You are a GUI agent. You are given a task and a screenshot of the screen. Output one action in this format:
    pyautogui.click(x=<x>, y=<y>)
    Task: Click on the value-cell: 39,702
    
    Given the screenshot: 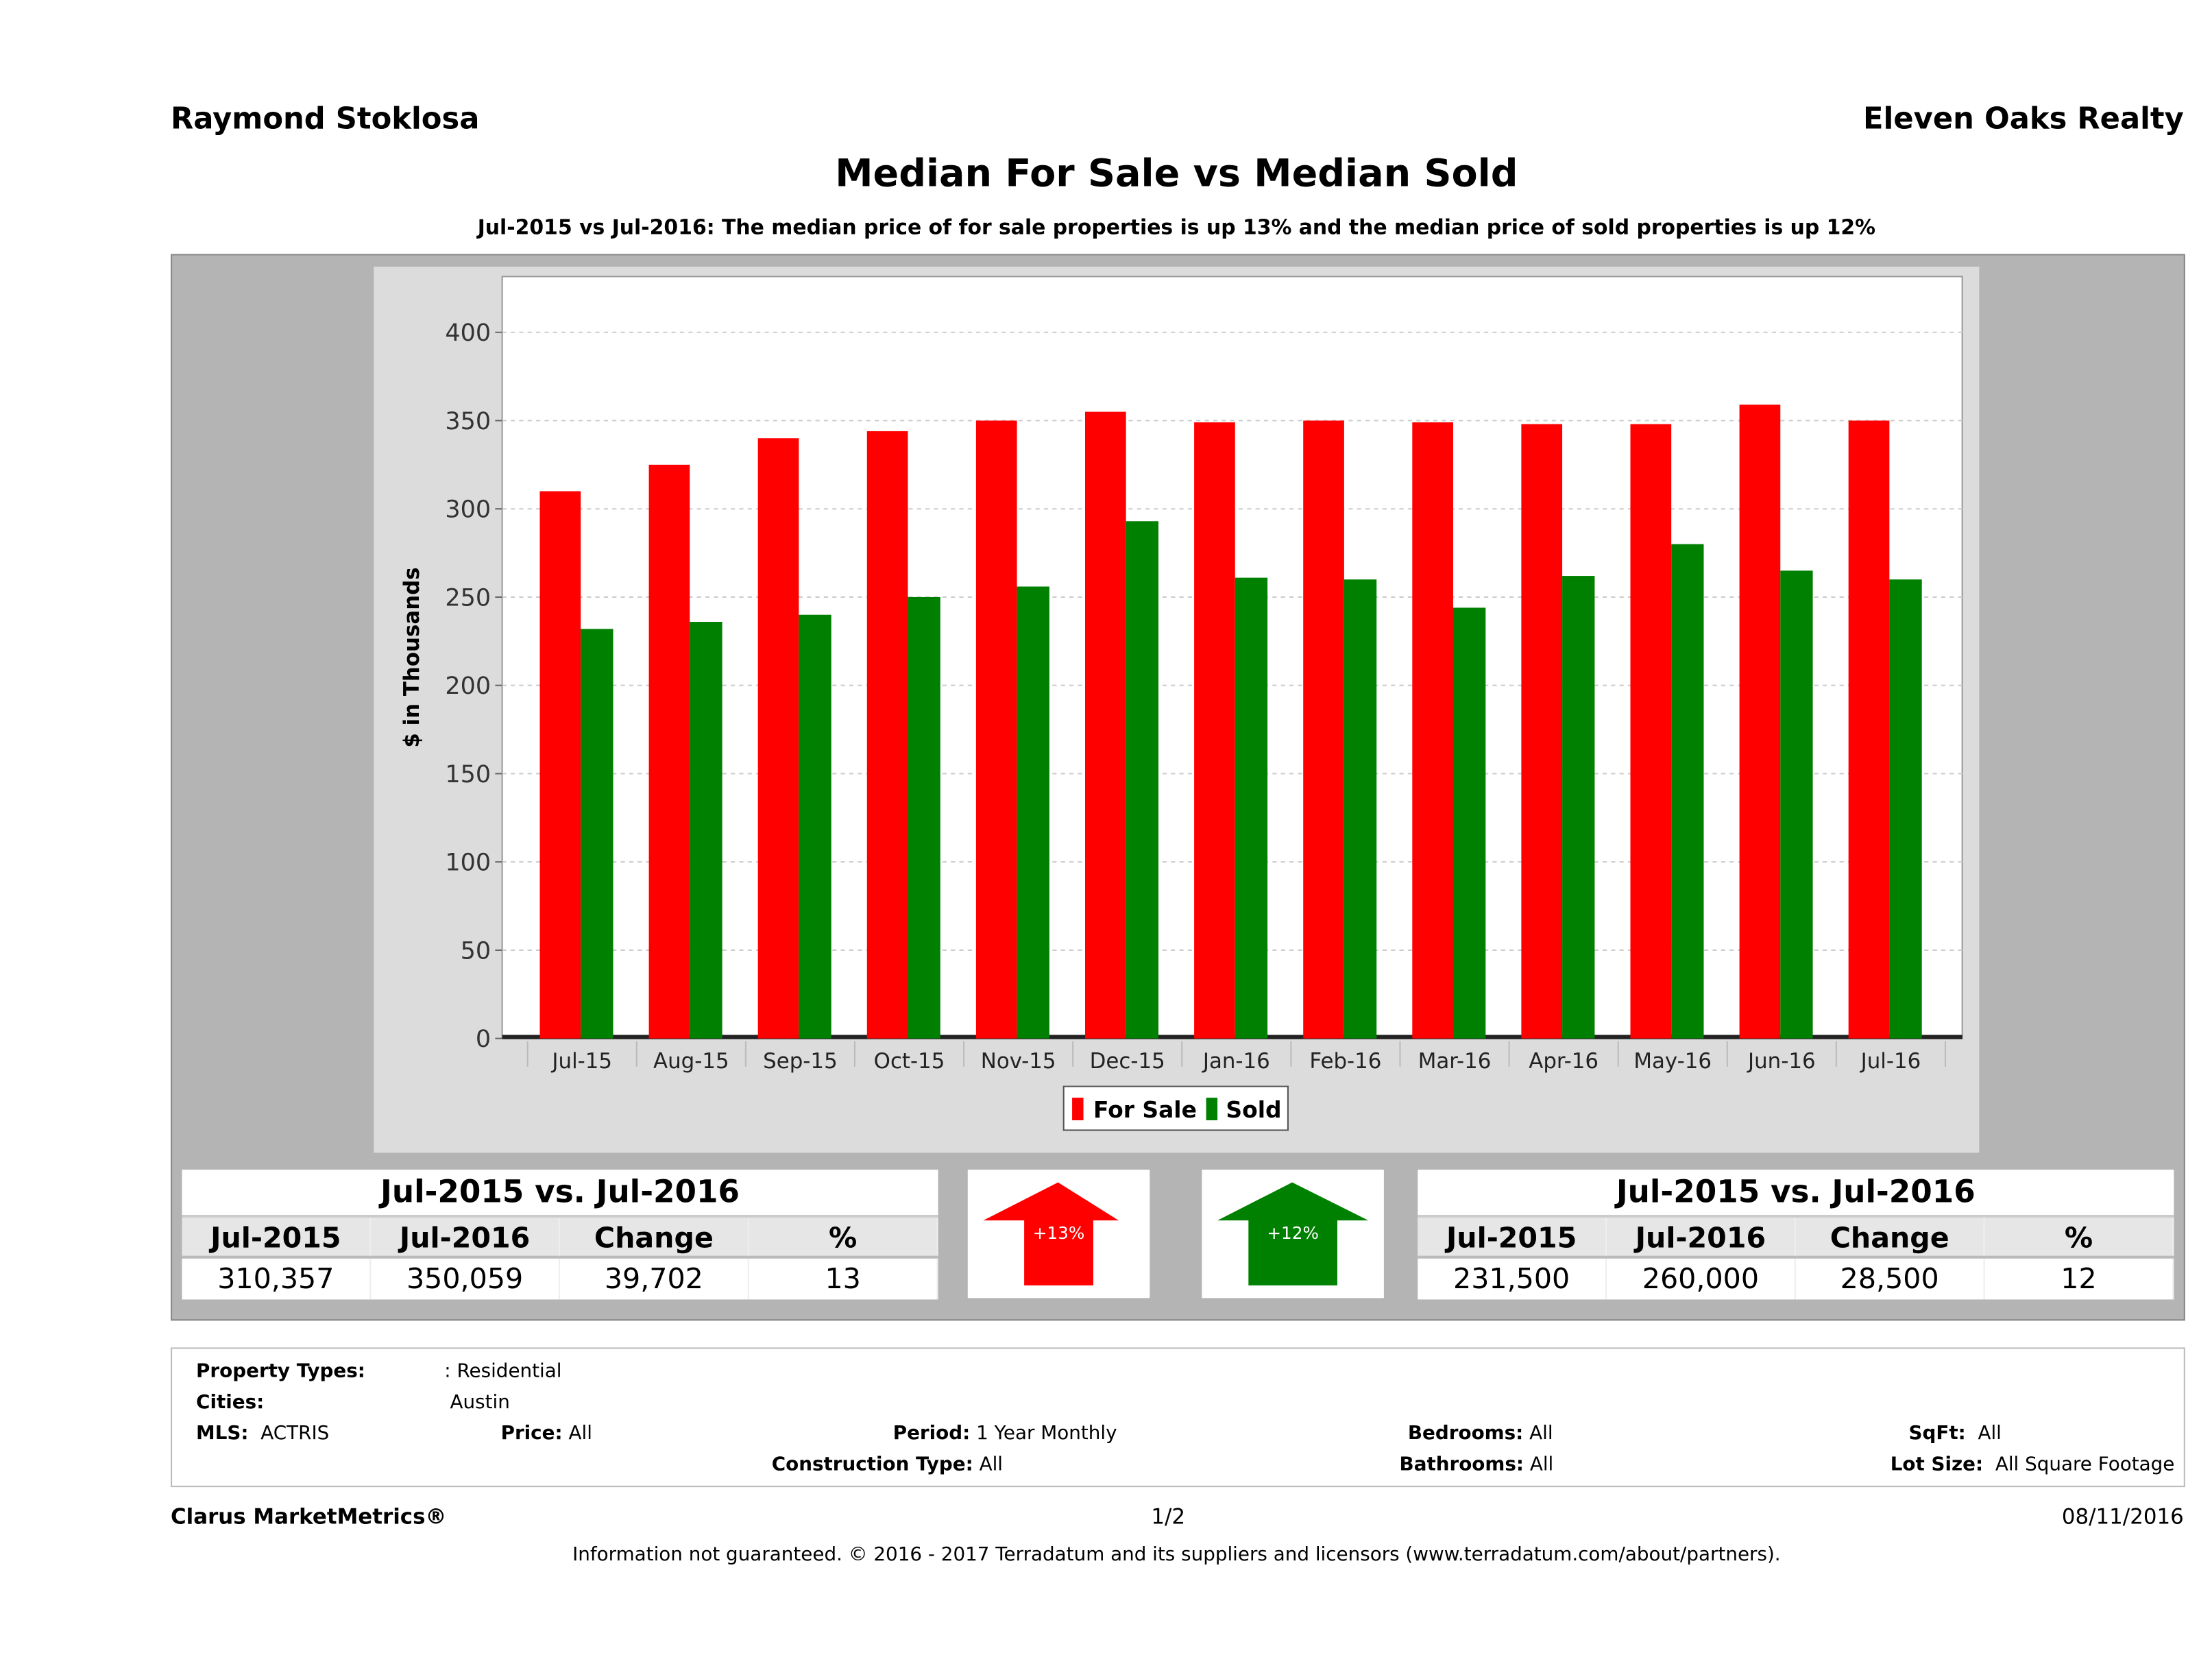 What is the action you would take?
    pyautogui.click(x=654, y=1279)
    